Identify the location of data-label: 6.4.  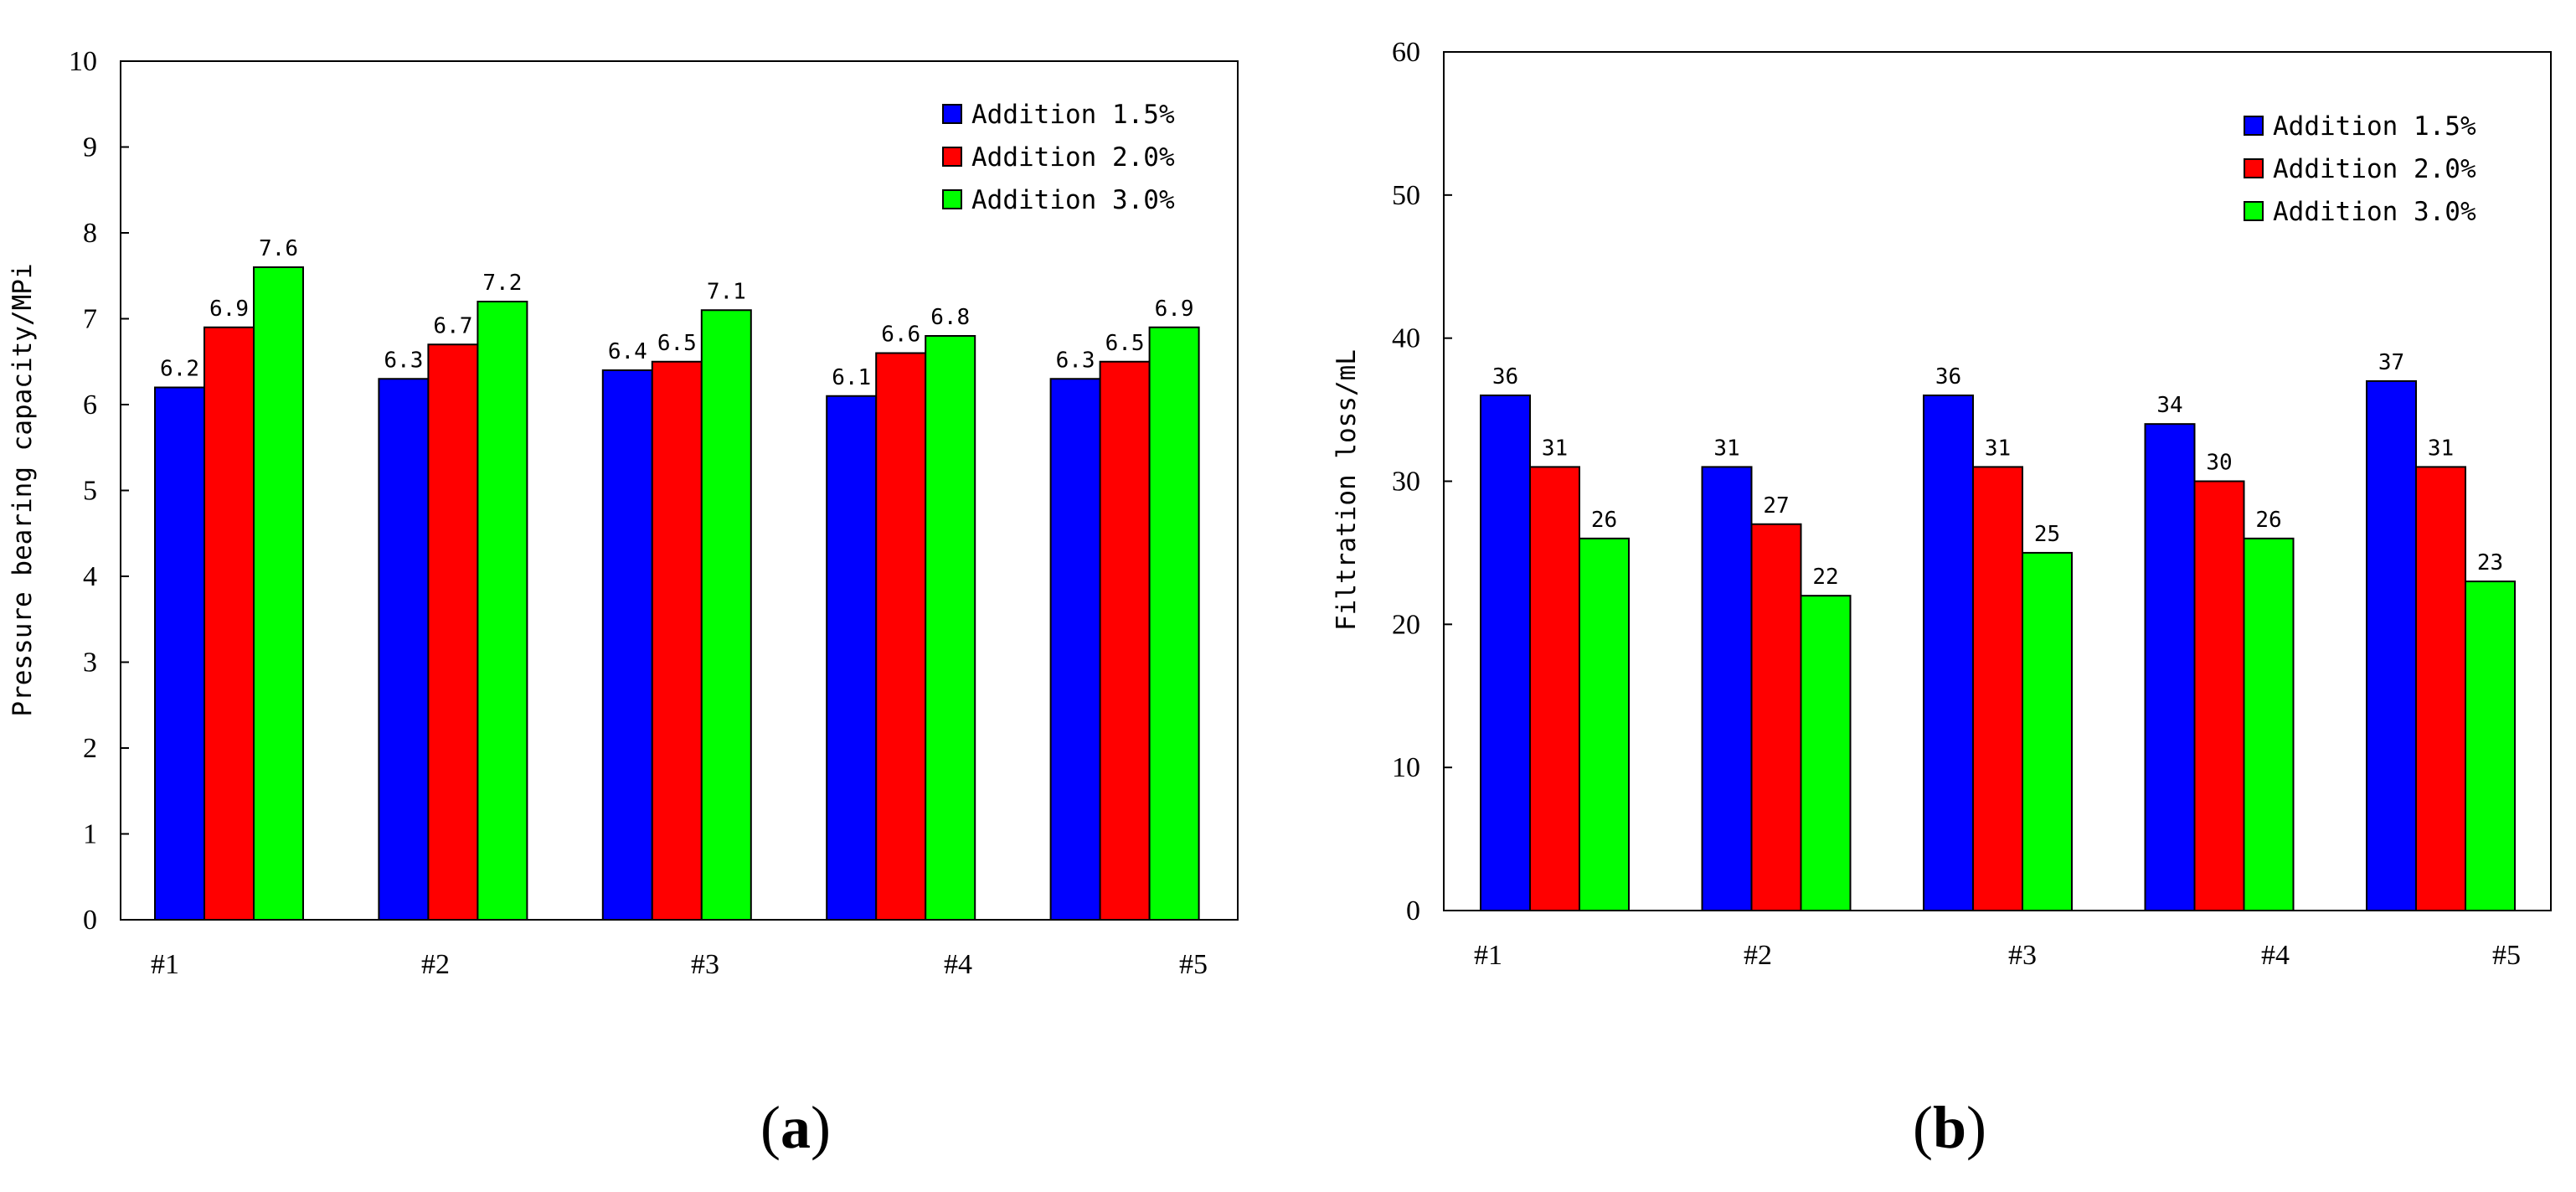
(627, 351).